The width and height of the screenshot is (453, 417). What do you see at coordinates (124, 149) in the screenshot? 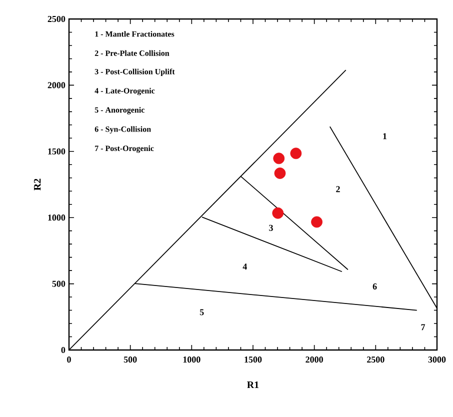
I see `annotation: 7 - Post-Orogenic` at bounding box center [124, 149].